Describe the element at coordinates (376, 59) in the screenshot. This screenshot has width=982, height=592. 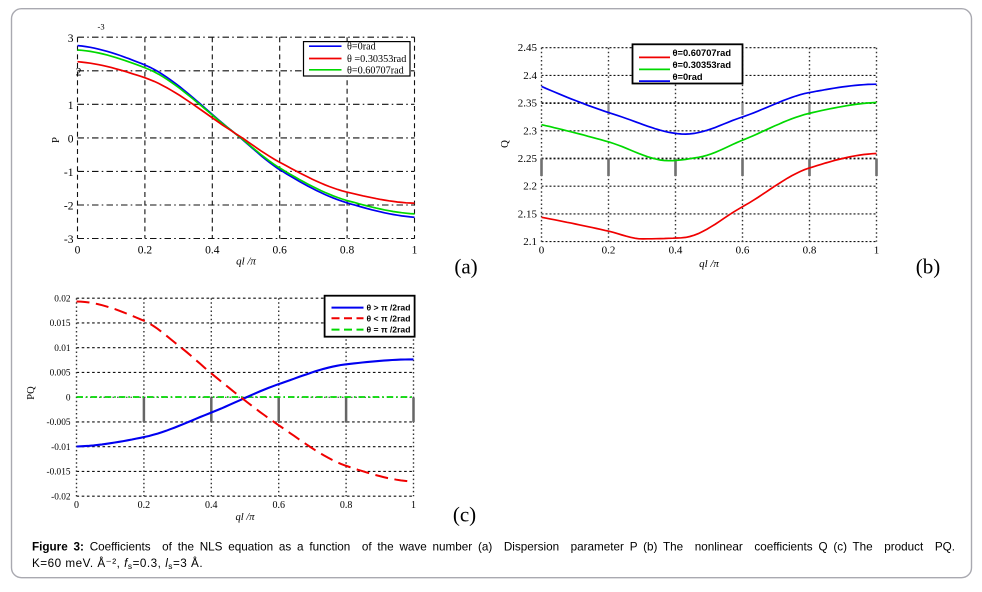
I see `svg-text: θ =0.30353rad` at that location.